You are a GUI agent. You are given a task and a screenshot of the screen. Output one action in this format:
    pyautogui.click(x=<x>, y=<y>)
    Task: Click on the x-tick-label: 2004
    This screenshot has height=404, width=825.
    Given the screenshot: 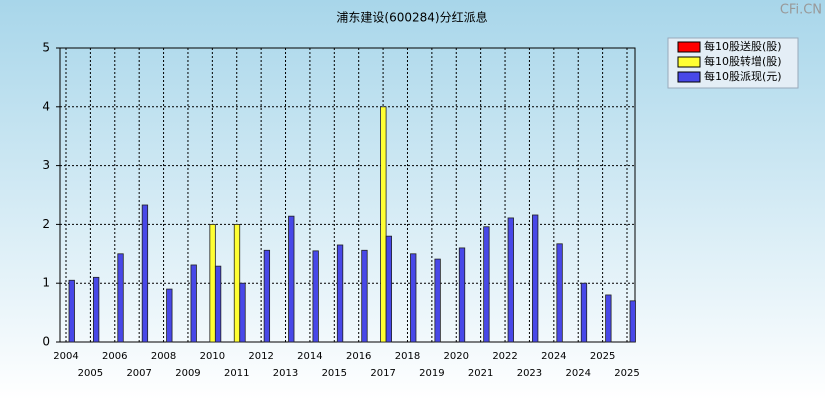 What is the action you would take?
    pyautogui.click(x=65, y=356)
    